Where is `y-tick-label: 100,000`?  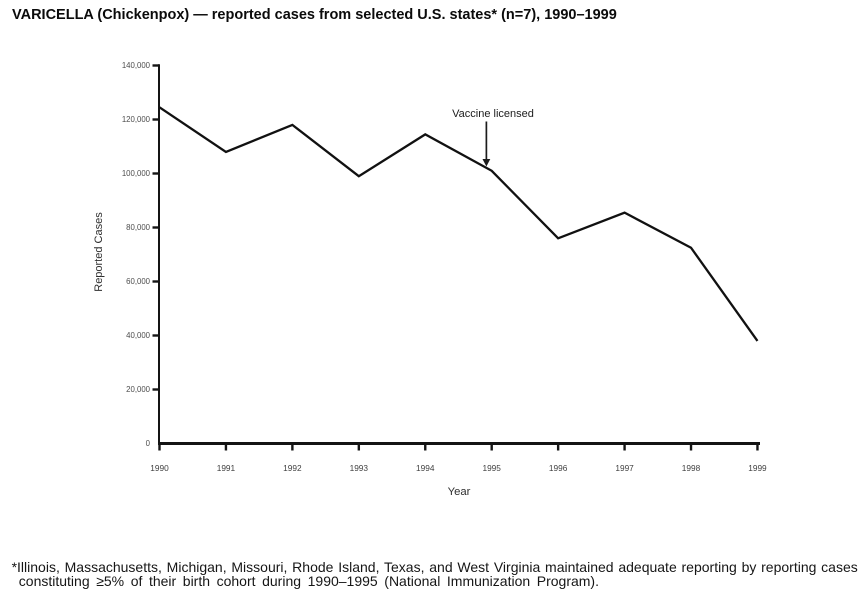
y-tick-label: 100,000 is located at coordinates (135, 173).